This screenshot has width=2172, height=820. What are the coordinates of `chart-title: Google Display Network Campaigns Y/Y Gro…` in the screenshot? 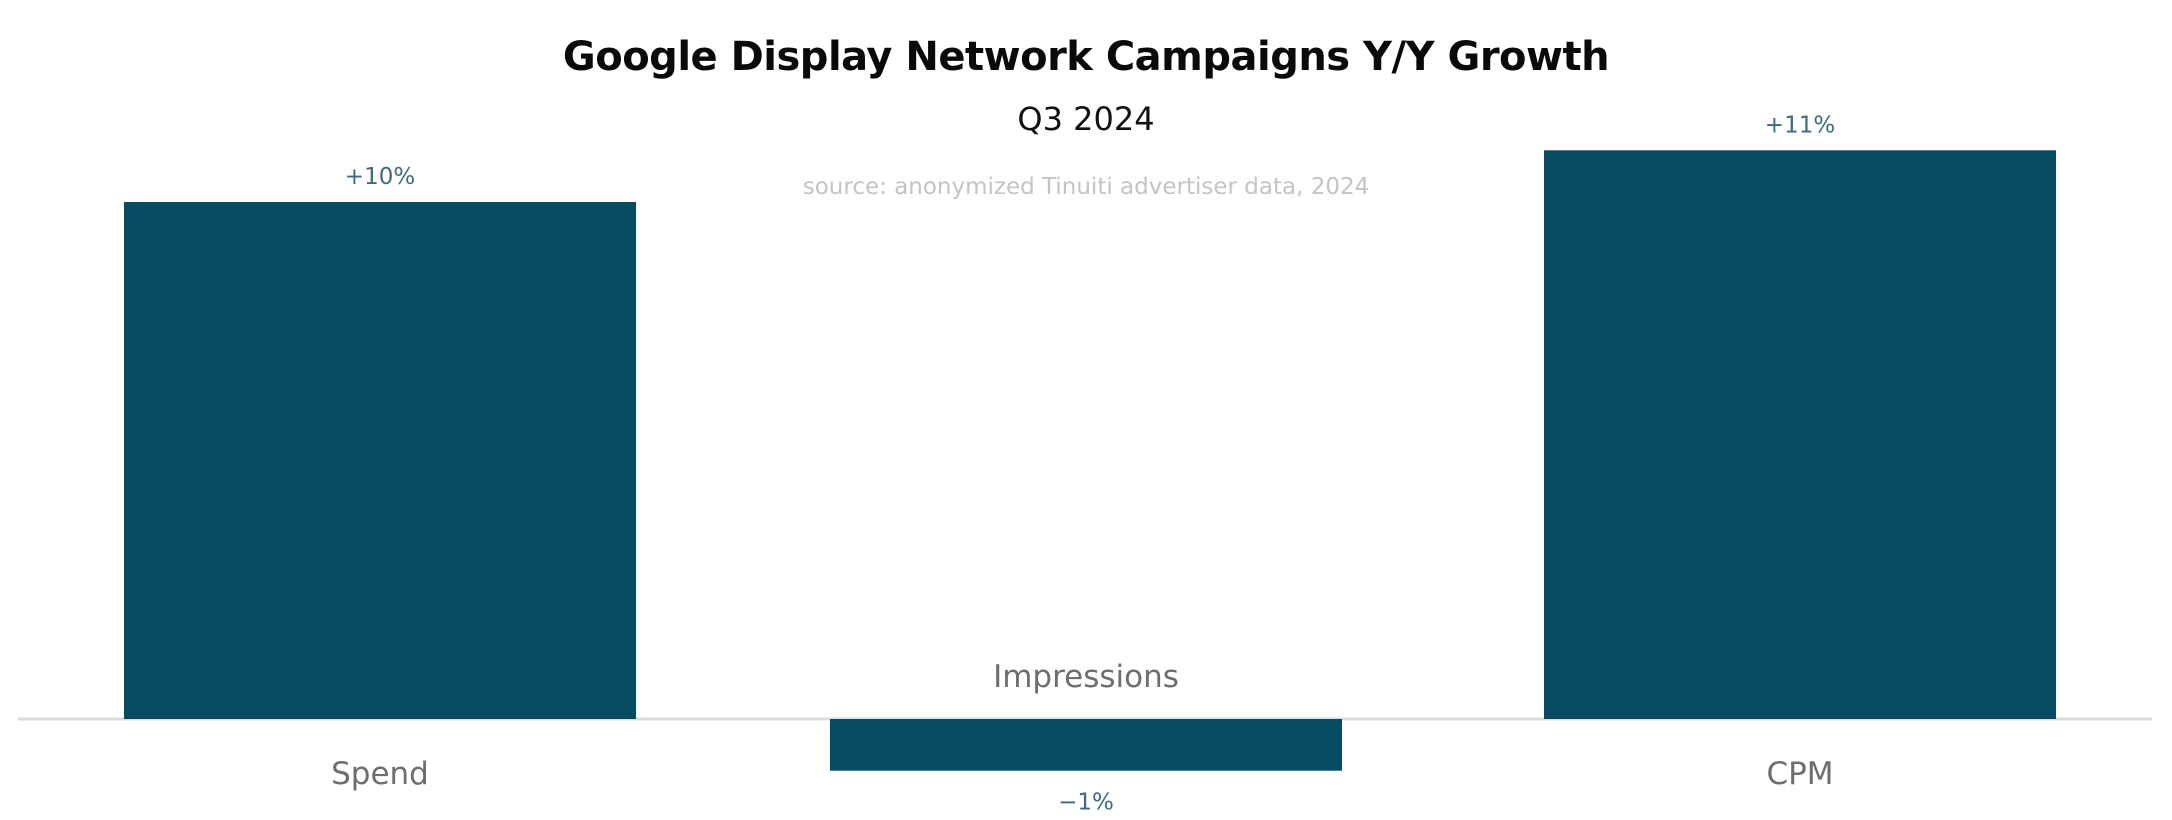 It's located at (1086, 57).